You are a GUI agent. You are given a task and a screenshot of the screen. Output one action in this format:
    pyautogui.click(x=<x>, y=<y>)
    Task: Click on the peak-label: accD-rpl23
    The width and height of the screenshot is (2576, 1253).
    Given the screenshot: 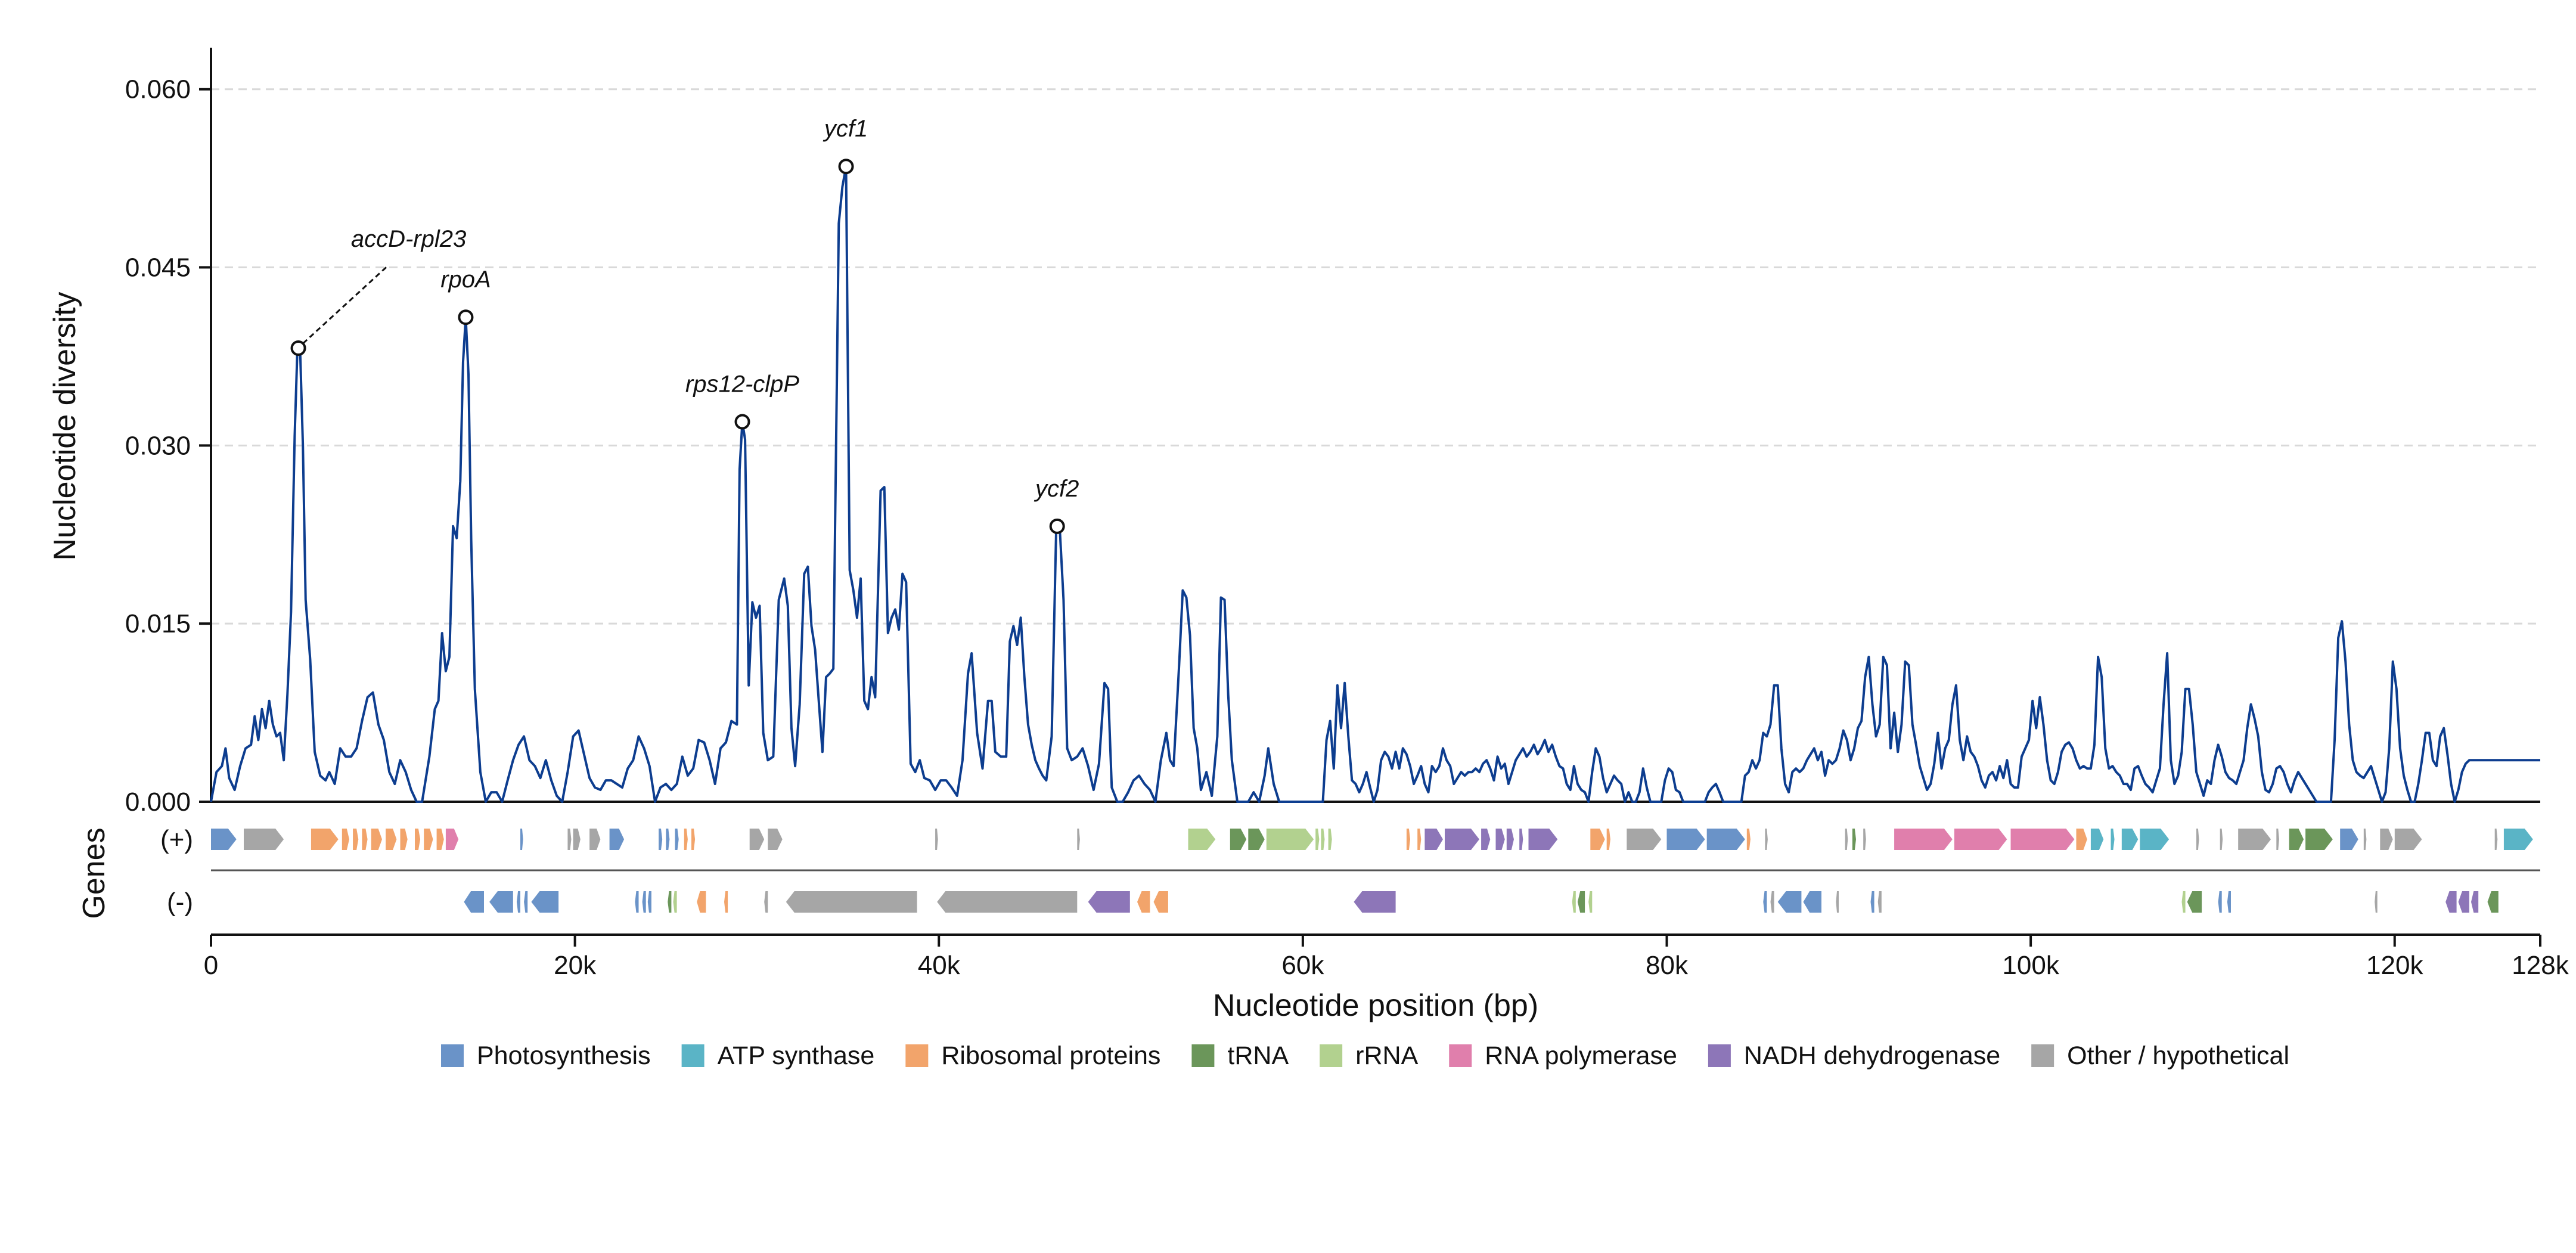 What is the action you would take?
    pyautogui.click(x=409, y=239)
    